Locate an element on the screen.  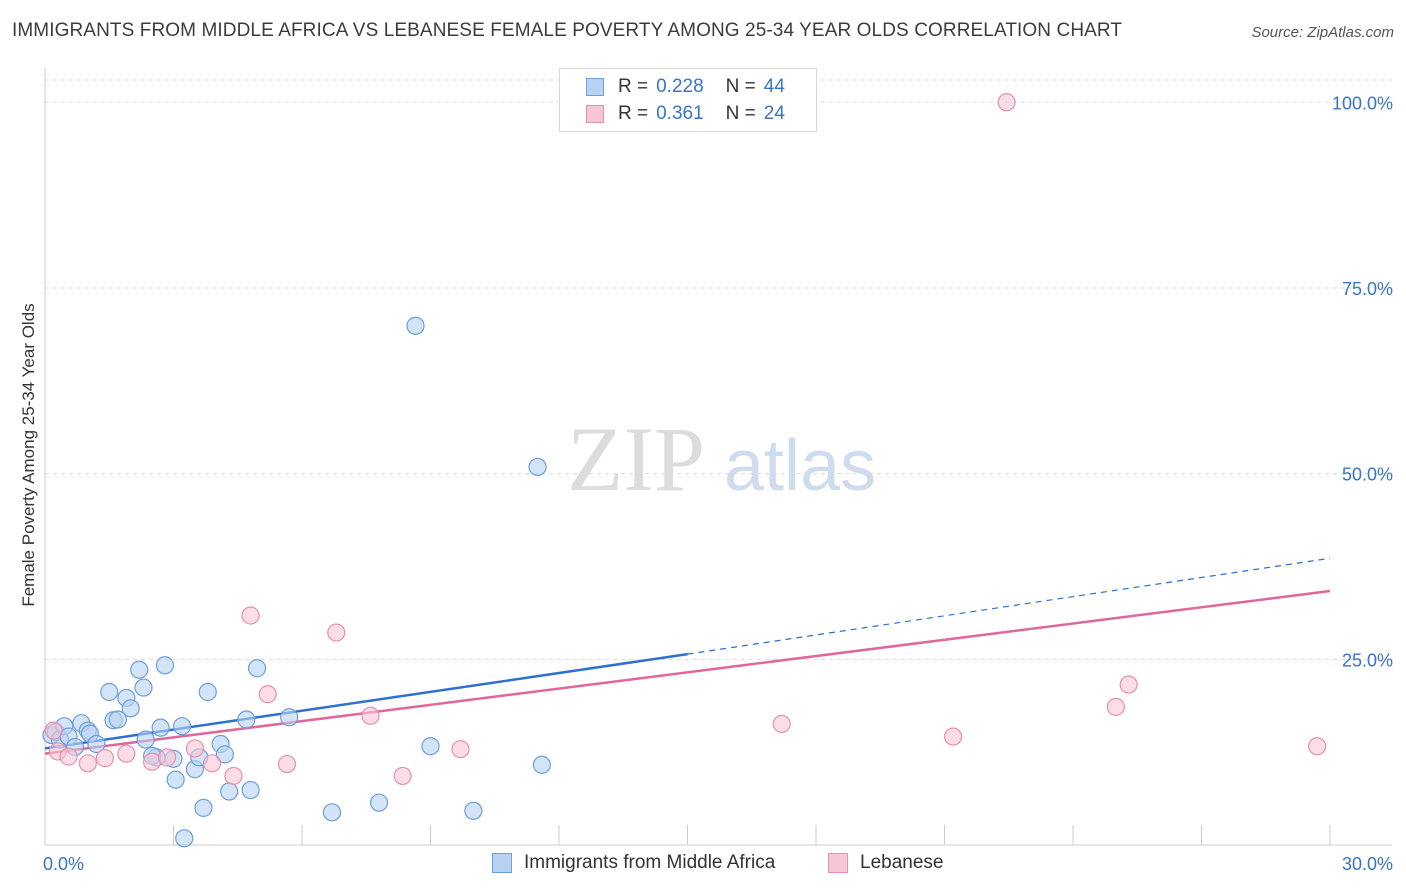
watermark-zip: ZIP is located at coordinates (636, 459).